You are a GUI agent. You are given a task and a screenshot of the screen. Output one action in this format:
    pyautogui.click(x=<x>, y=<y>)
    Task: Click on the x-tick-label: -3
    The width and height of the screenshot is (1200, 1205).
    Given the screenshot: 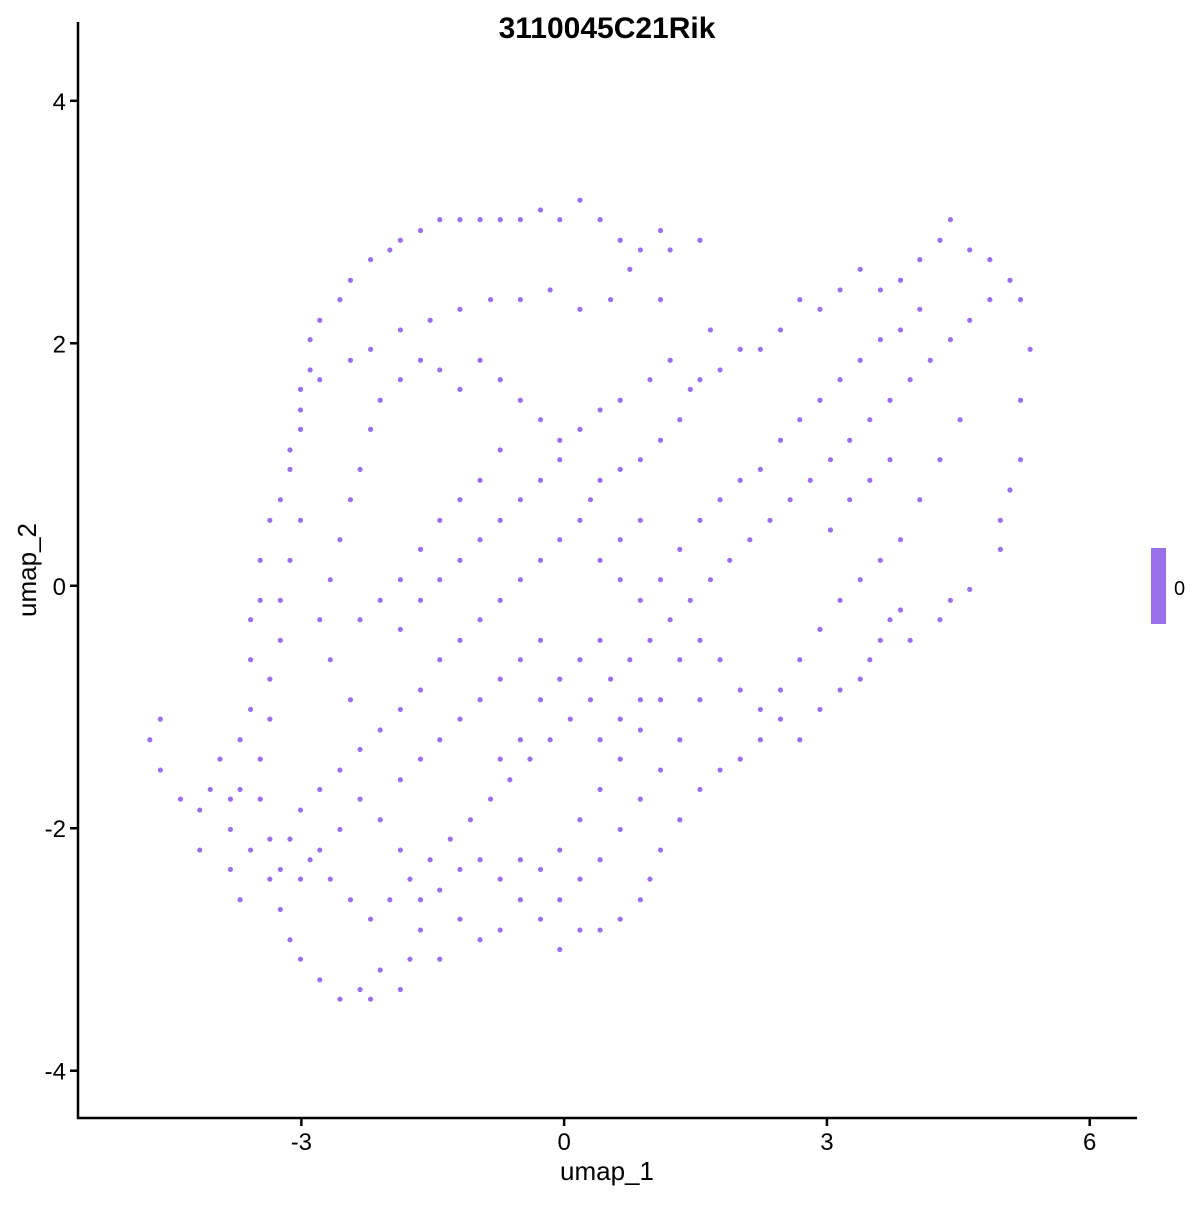 What is the action you would take?
    pyautogui.click(x=301, y=1142)
    